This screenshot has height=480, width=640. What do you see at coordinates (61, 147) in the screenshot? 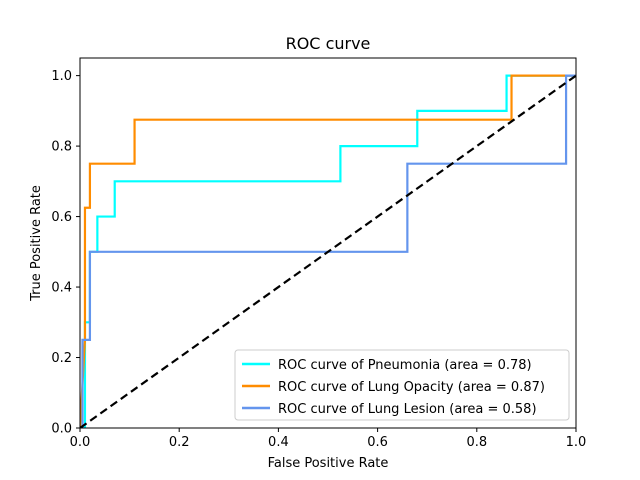
I see `y-tick-label: 0.8` at bounding box center [61, 147].